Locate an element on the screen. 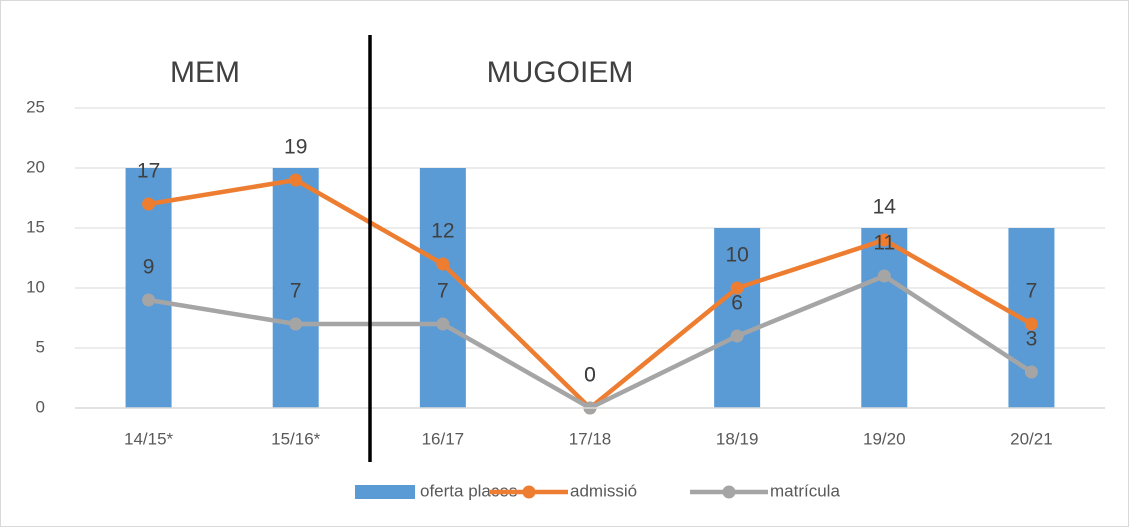  y-tick-label: 10 is located at coordinates (35, 286).